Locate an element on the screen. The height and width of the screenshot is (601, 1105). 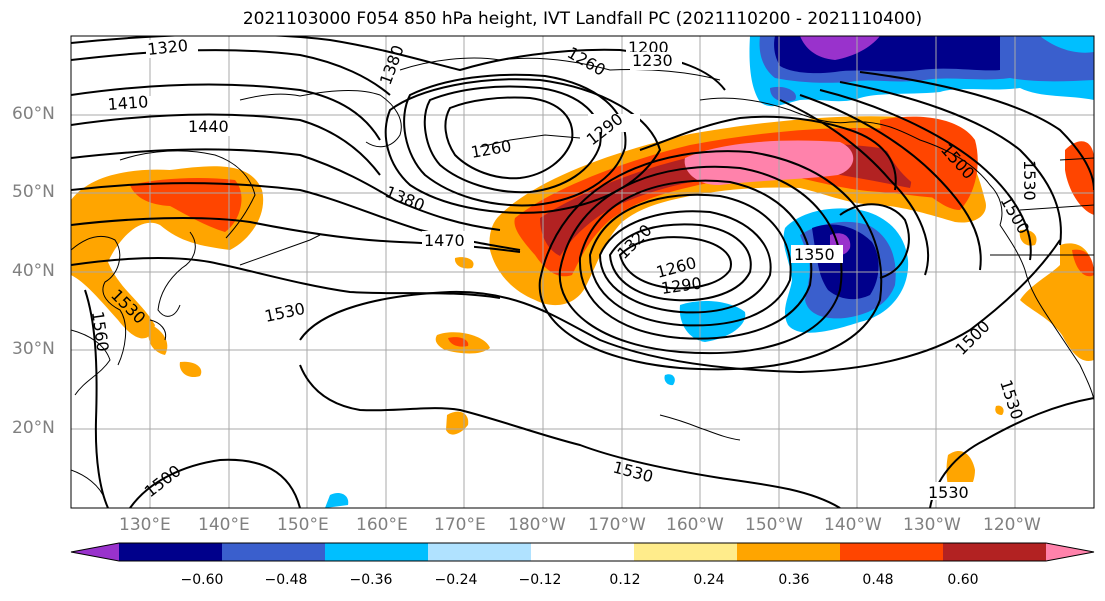
lon-label-140w: 140°W is located at coordinates (853, 525).